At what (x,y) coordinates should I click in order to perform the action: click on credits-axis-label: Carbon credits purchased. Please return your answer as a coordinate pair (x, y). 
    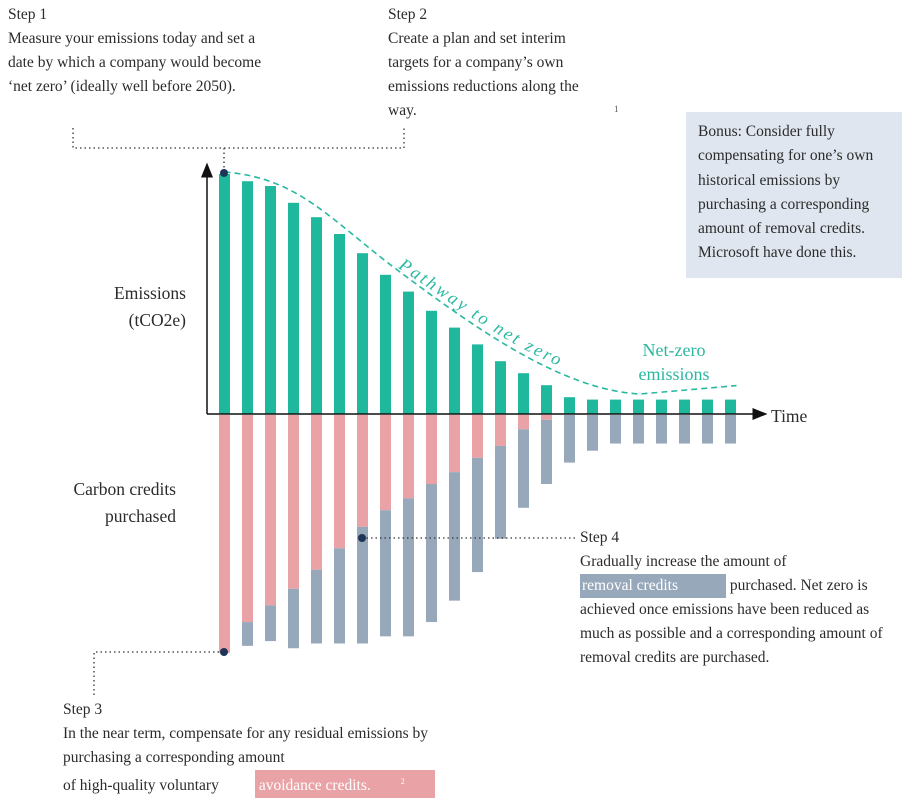
    Looking at the image, I should click on (124, 502).